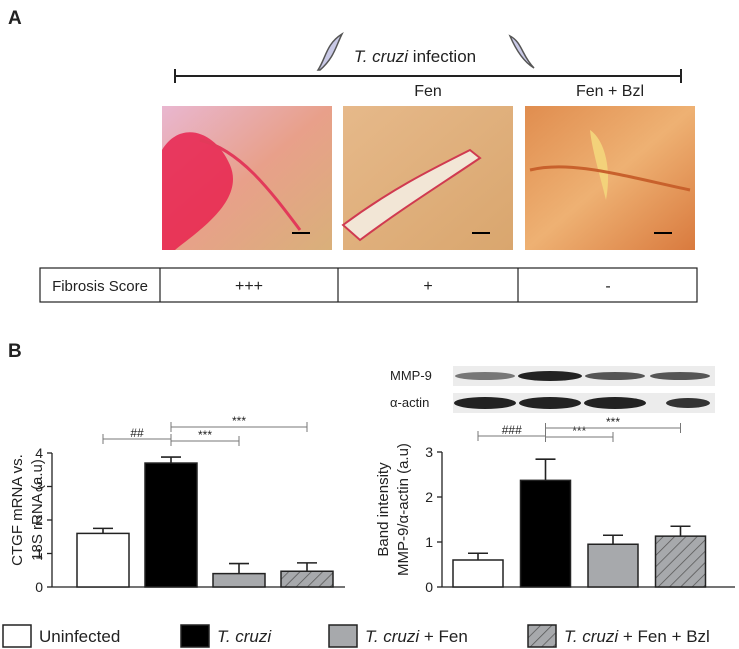 This screenshot has height=649, width=739. Describe the element at coordinates (427, 286) in the screenshot. I see `table-cell: +` at that location.